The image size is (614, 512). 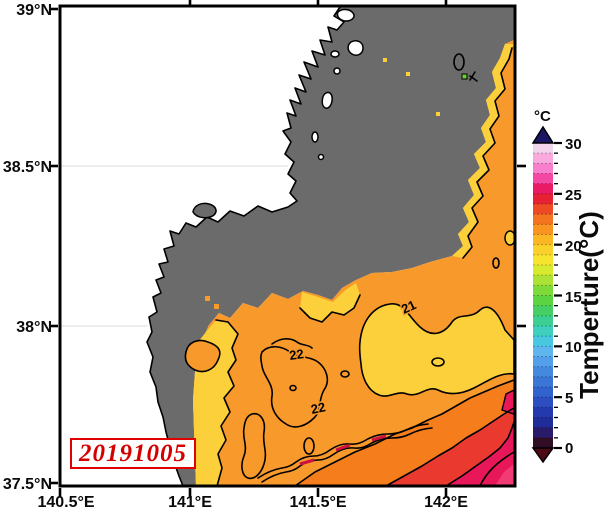 I want to click on islands, so click(x=278, y=113).